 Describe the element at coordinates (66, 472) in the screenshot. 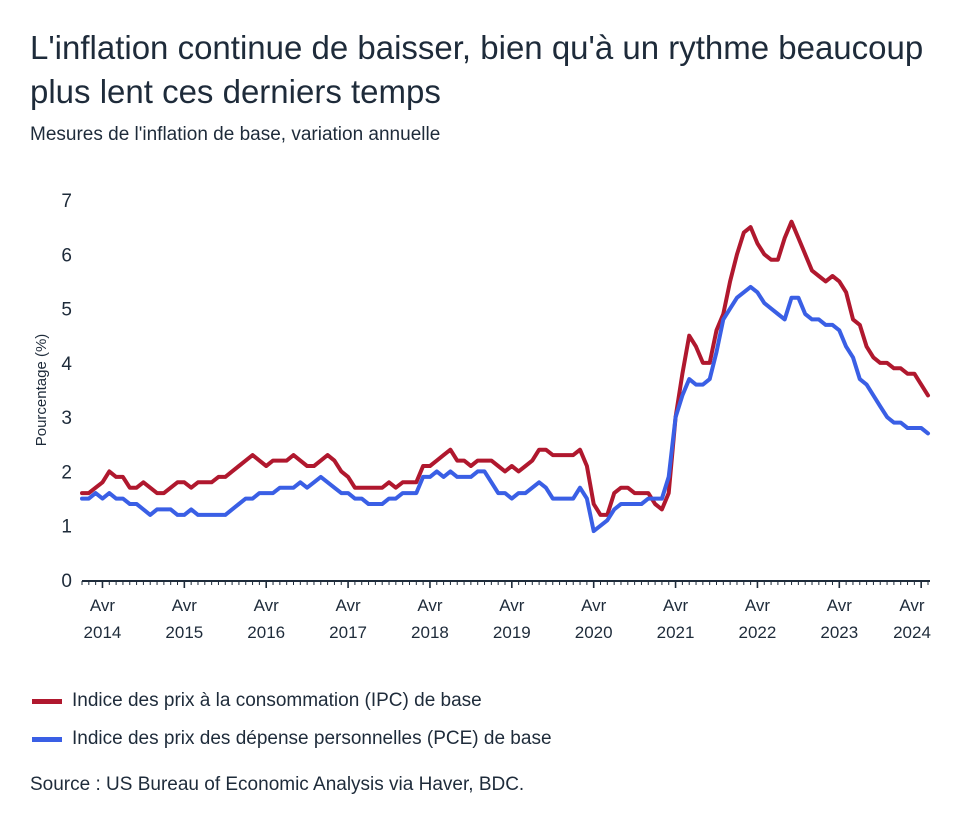

I see `y-tick-label: 2` at that location.